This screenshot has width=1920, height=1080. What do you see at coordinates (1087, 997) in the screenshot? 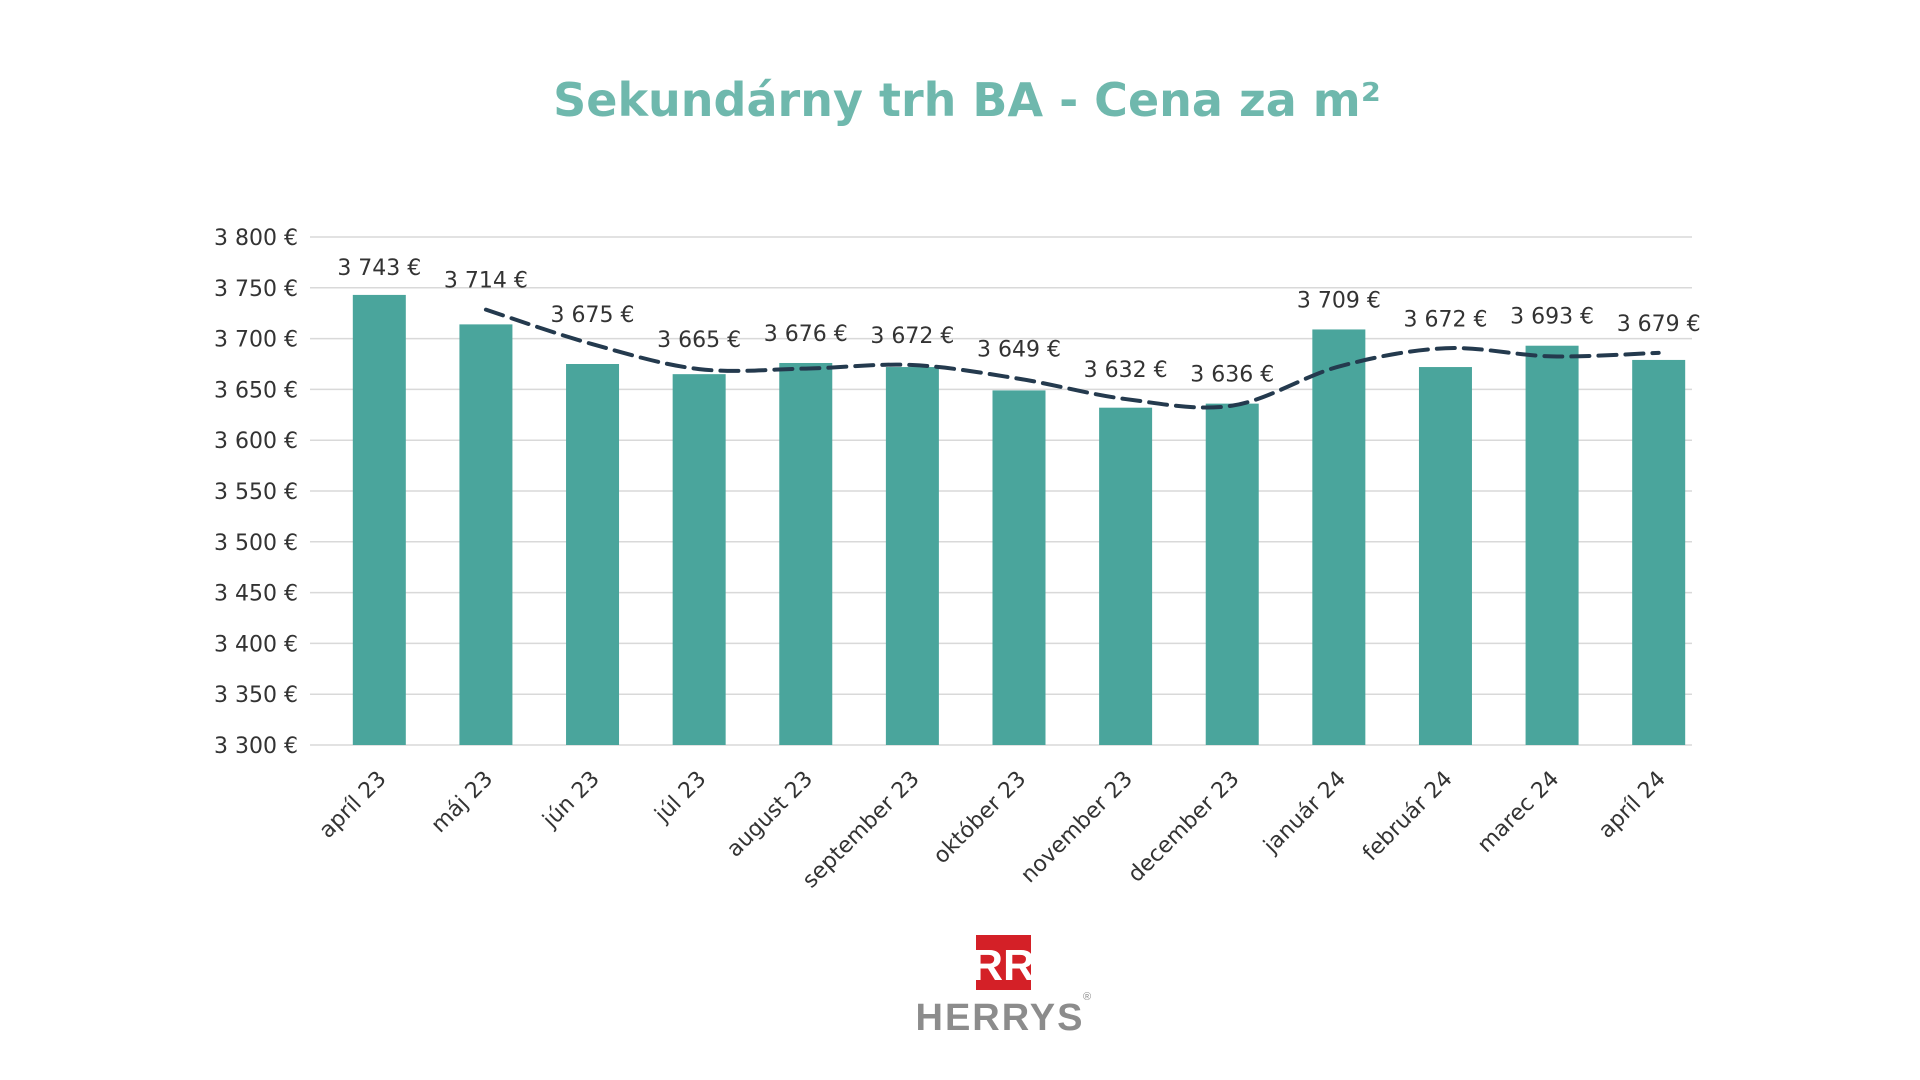
I see `logo-registered-mark: ®` at bounding box center [1087, 997].